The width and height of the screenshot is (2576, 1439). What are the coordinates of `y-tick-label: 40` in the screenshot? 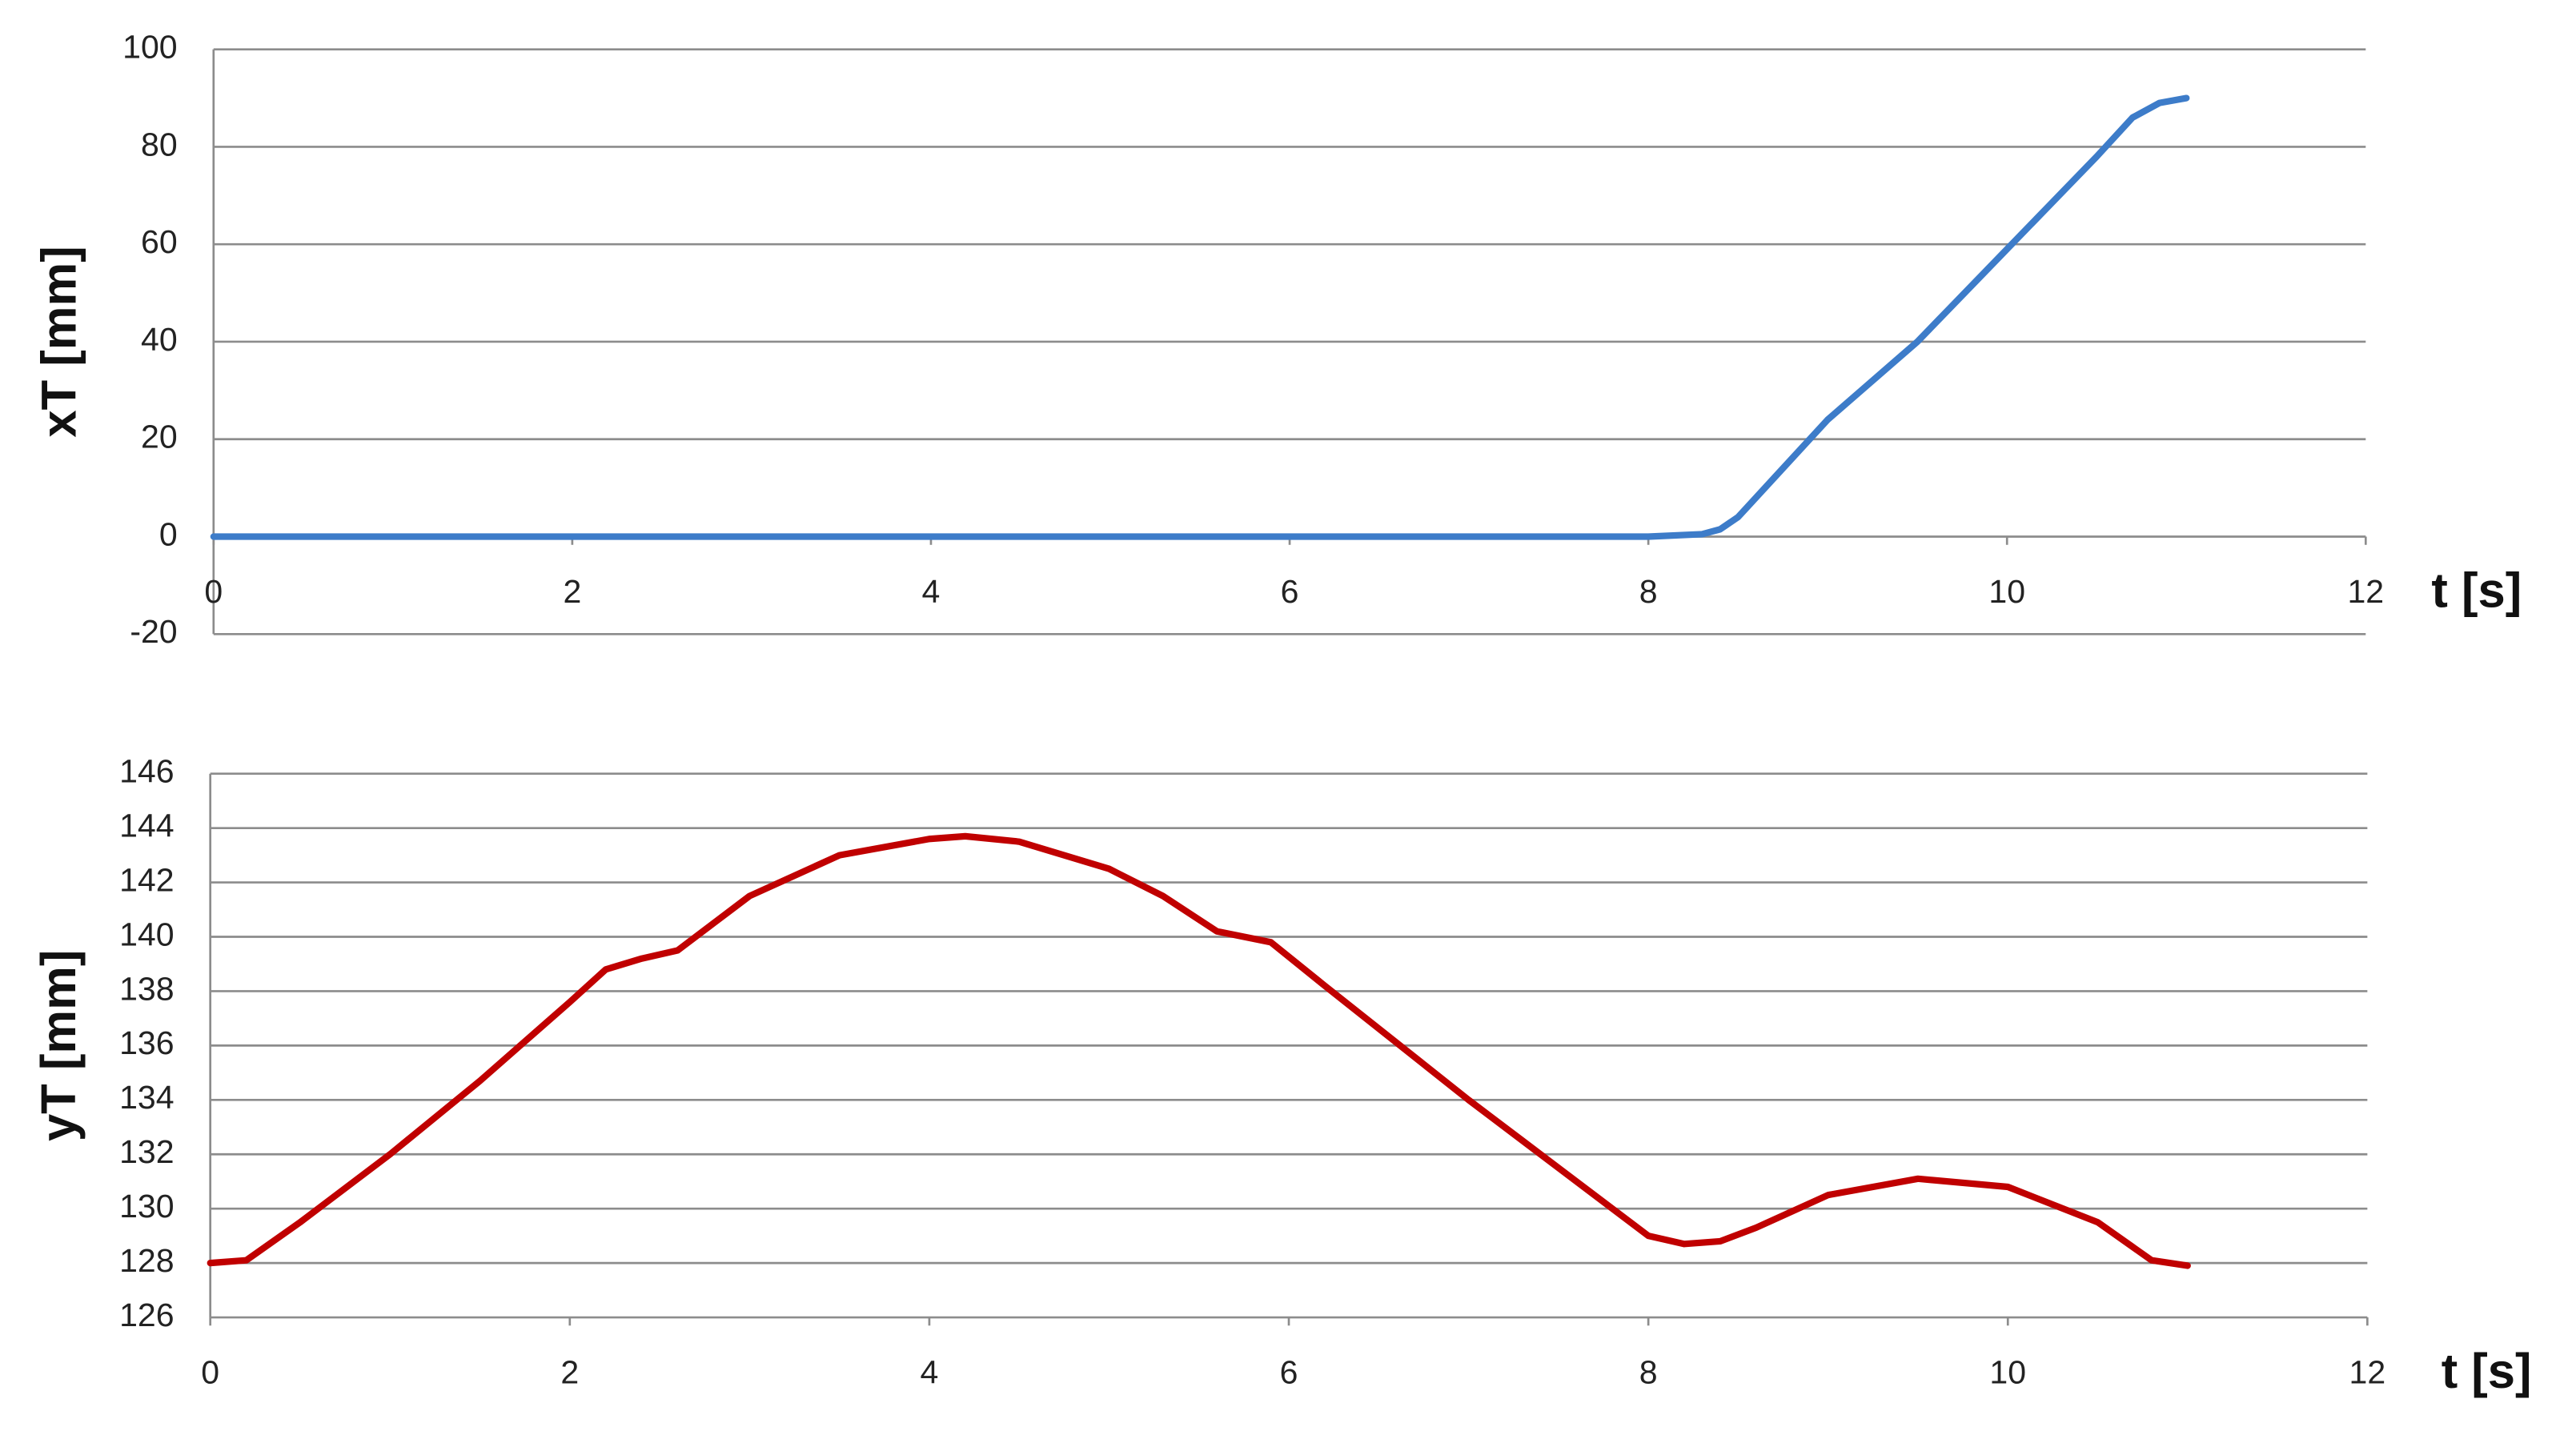 It's located at (160, 339).